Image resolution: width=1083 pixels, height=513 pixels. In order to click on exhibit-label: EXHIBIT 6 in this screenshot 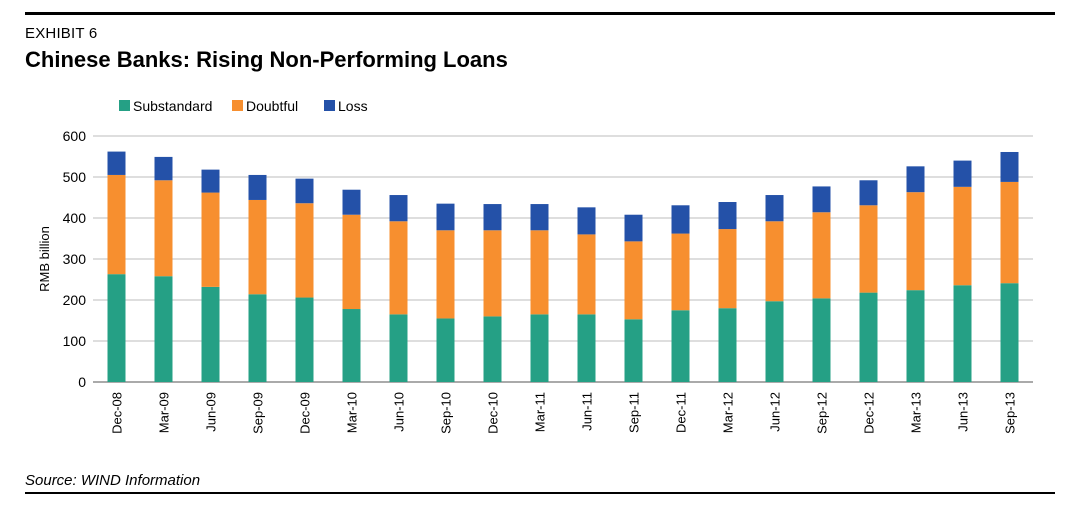, I will do `click(61, 33)`.